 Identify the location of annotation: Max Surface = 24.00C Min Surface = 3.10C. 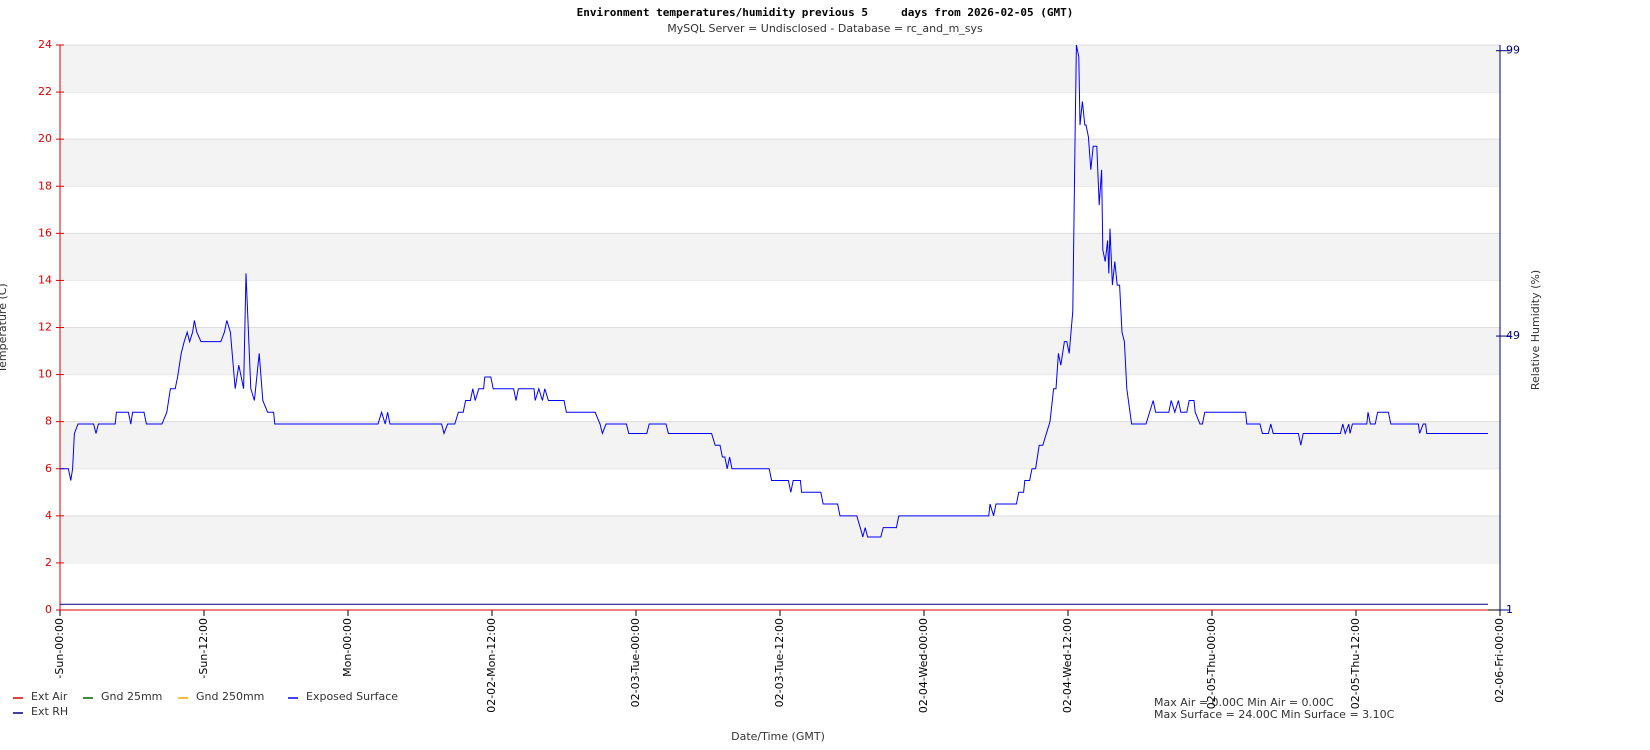
(1274, 714).